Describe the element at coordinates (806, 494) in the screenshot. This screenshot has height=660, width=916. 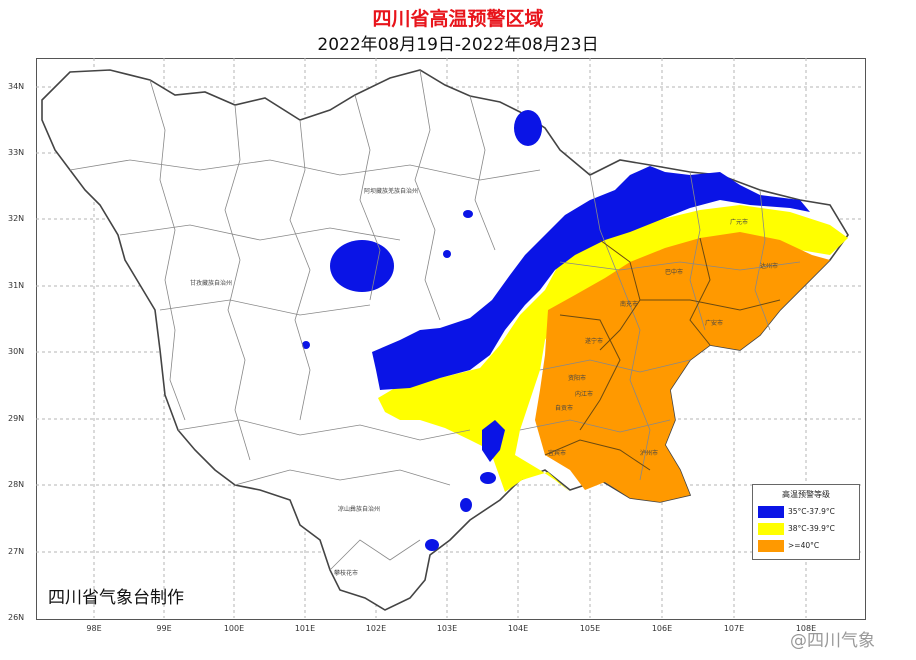
I see `legend-title: 高温预警等级` at that location.